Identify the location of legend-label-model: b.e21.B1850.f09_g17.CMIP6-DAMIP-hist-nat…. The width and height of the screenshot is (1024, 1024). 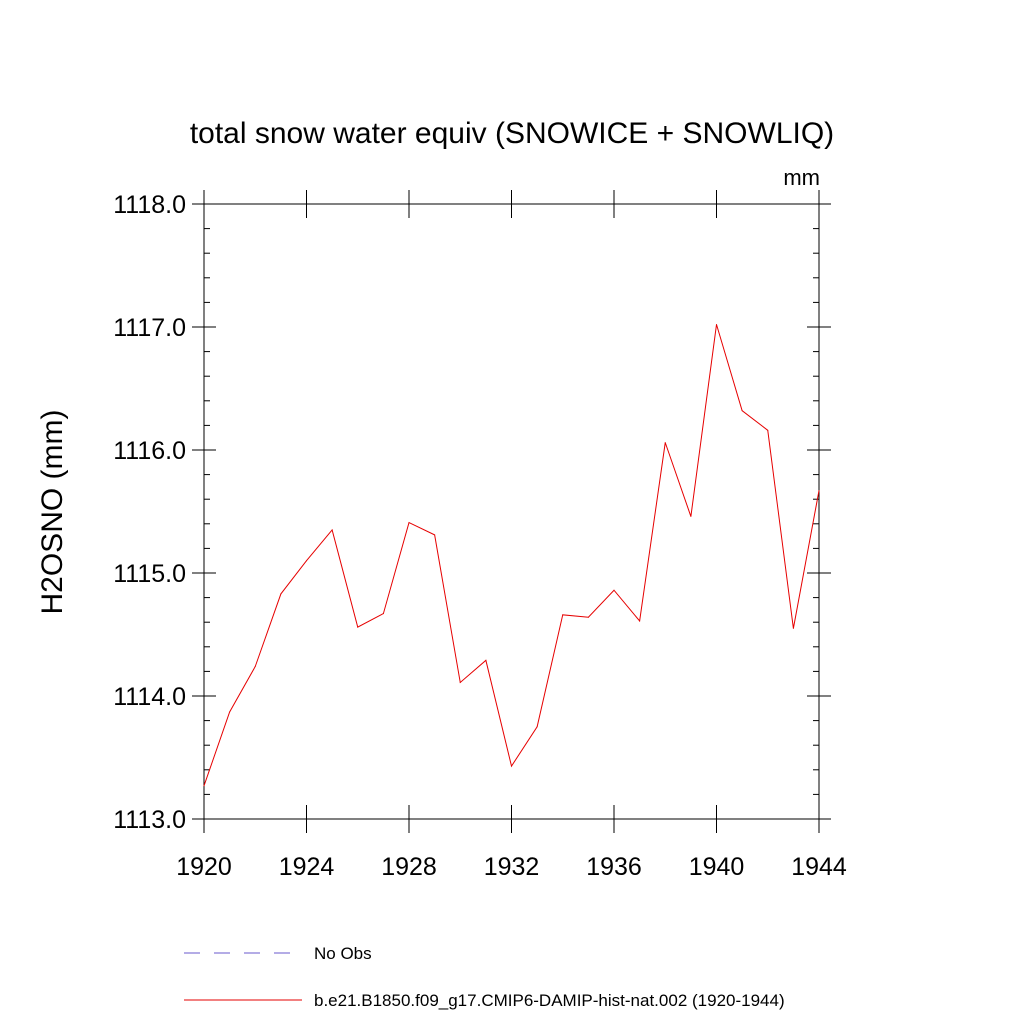
(549, 1000).